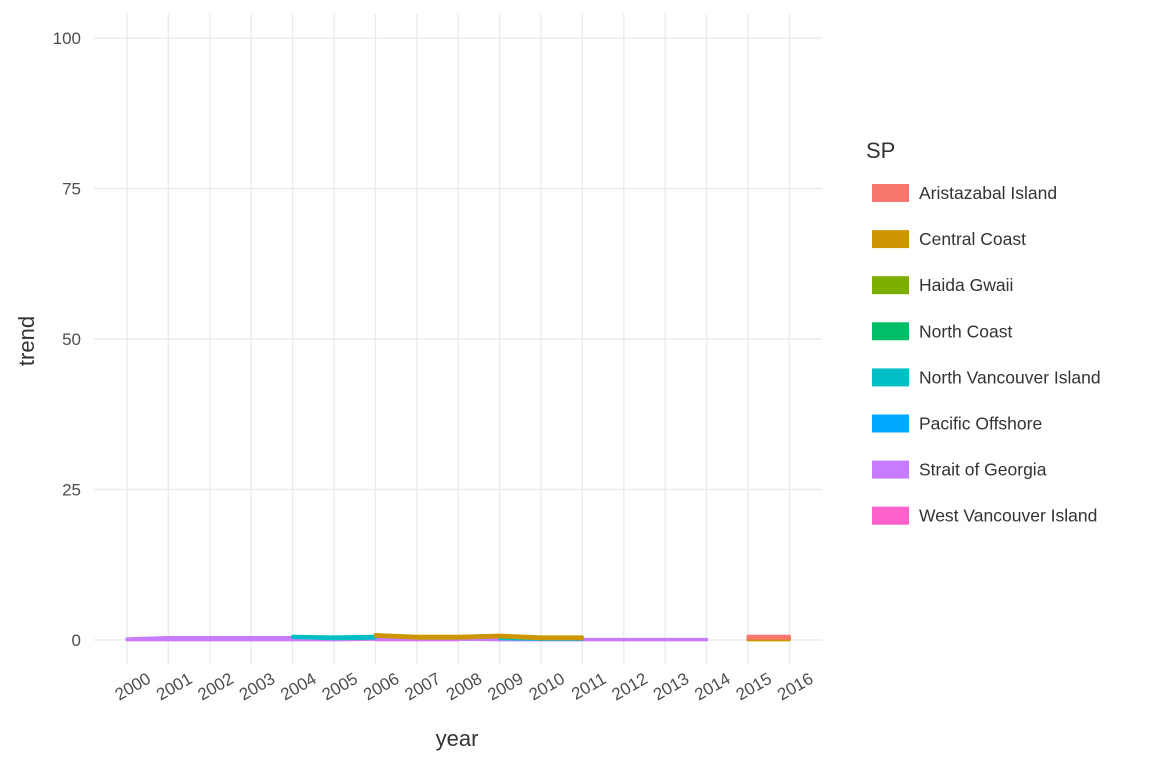  Describe the element at coordinates (298, 686) in the screenshot. I see `x-tick-label: 2004` at that location.